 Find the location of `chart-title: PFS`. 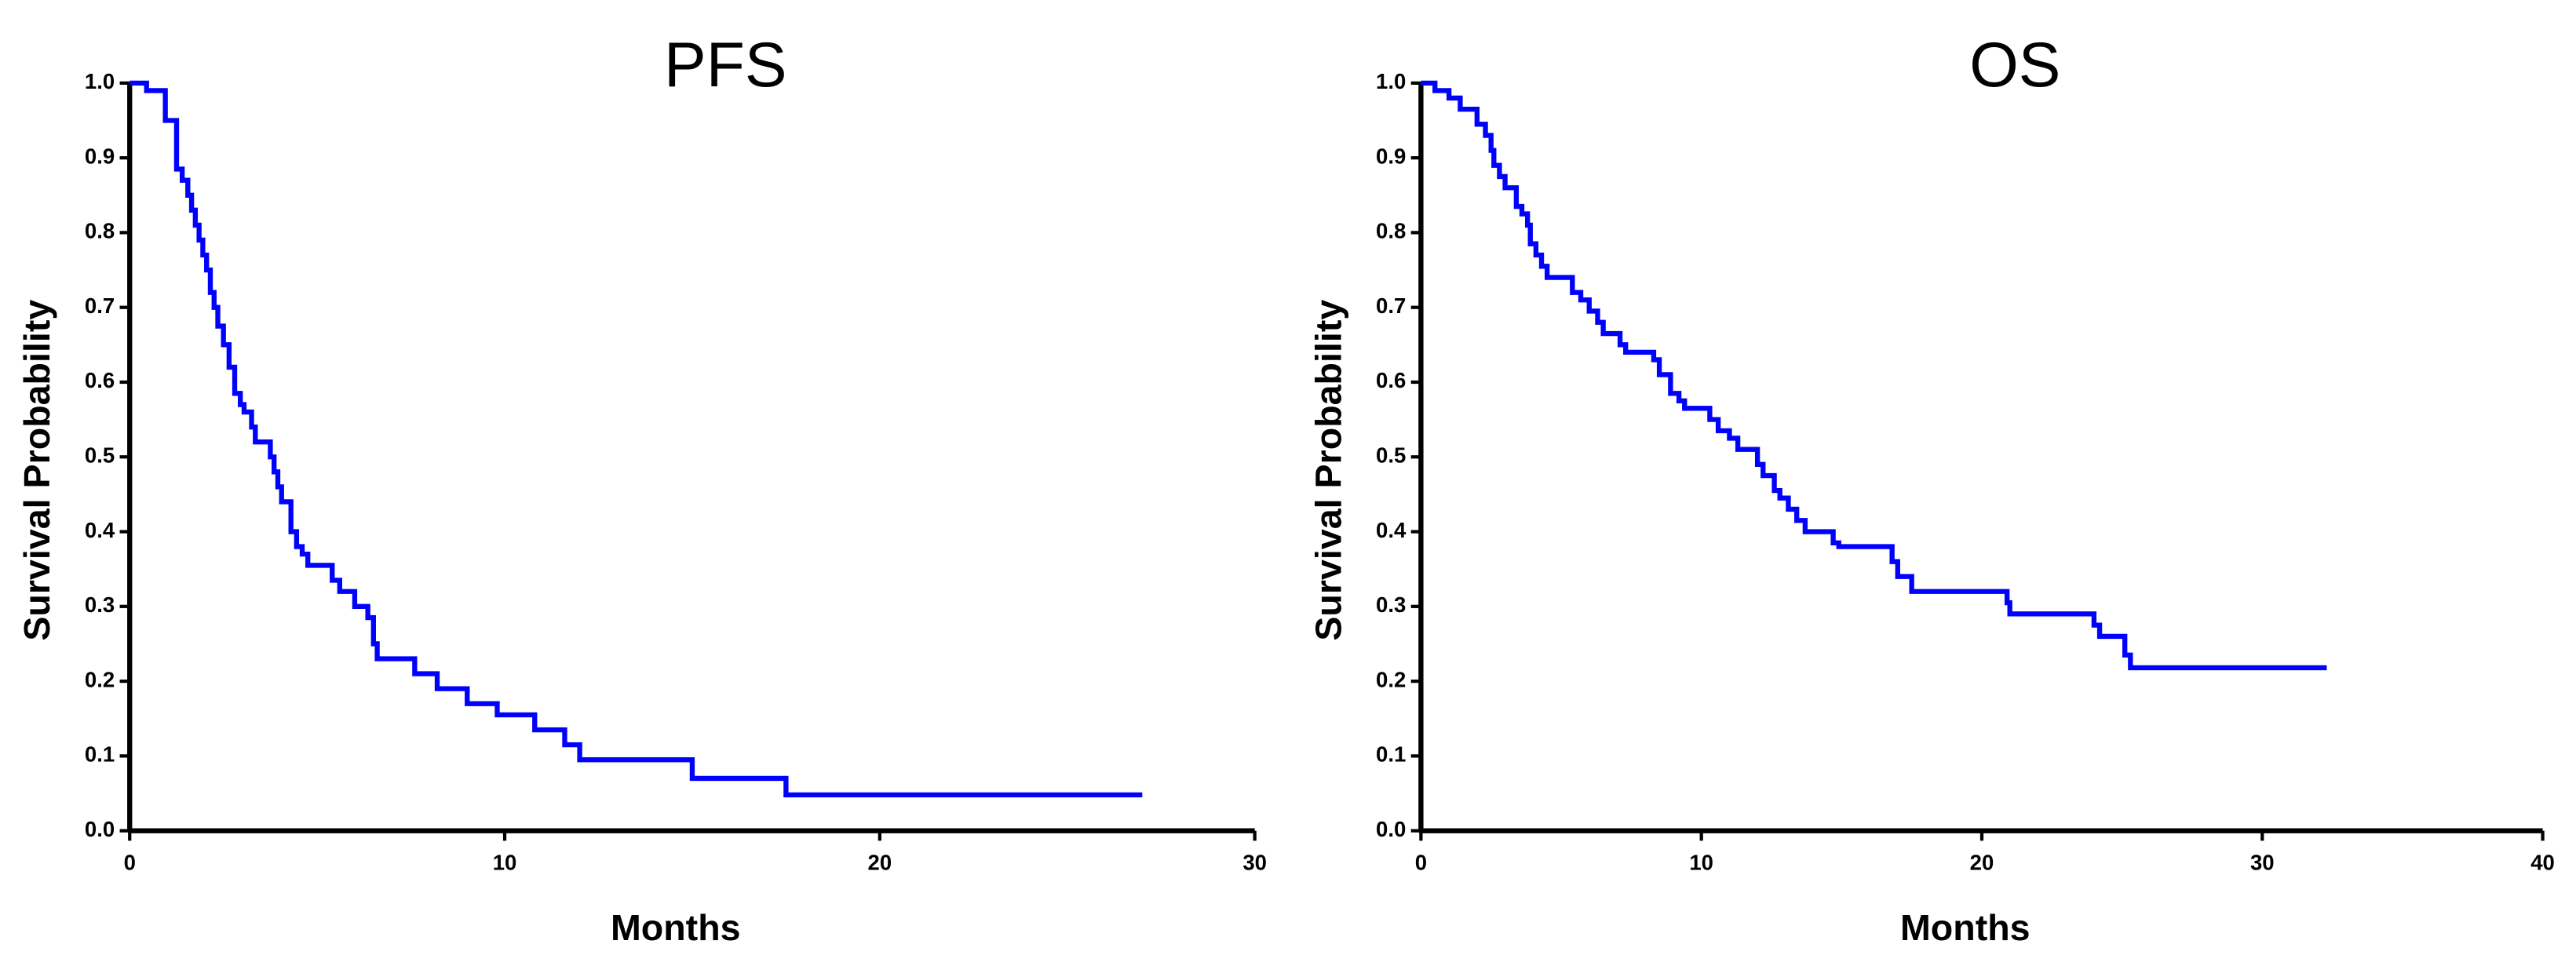

chart-title: PFS is located at coordinates (725, 65).